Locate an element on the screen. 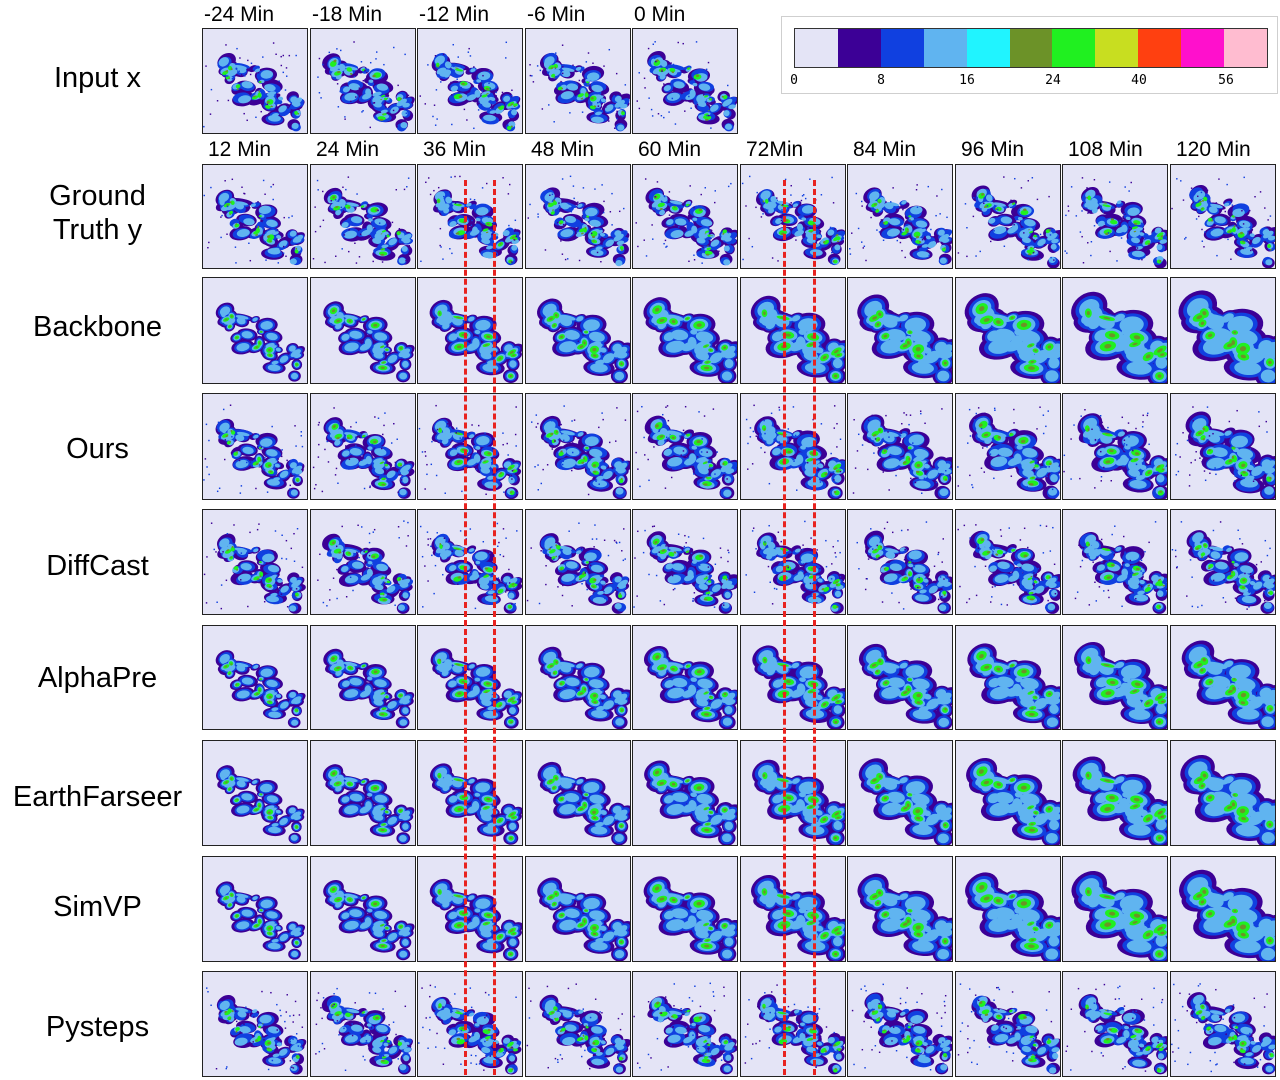 This screenshot has width=1280, height=1080. highlight-line-36-right is located at coordinates (494, 627).